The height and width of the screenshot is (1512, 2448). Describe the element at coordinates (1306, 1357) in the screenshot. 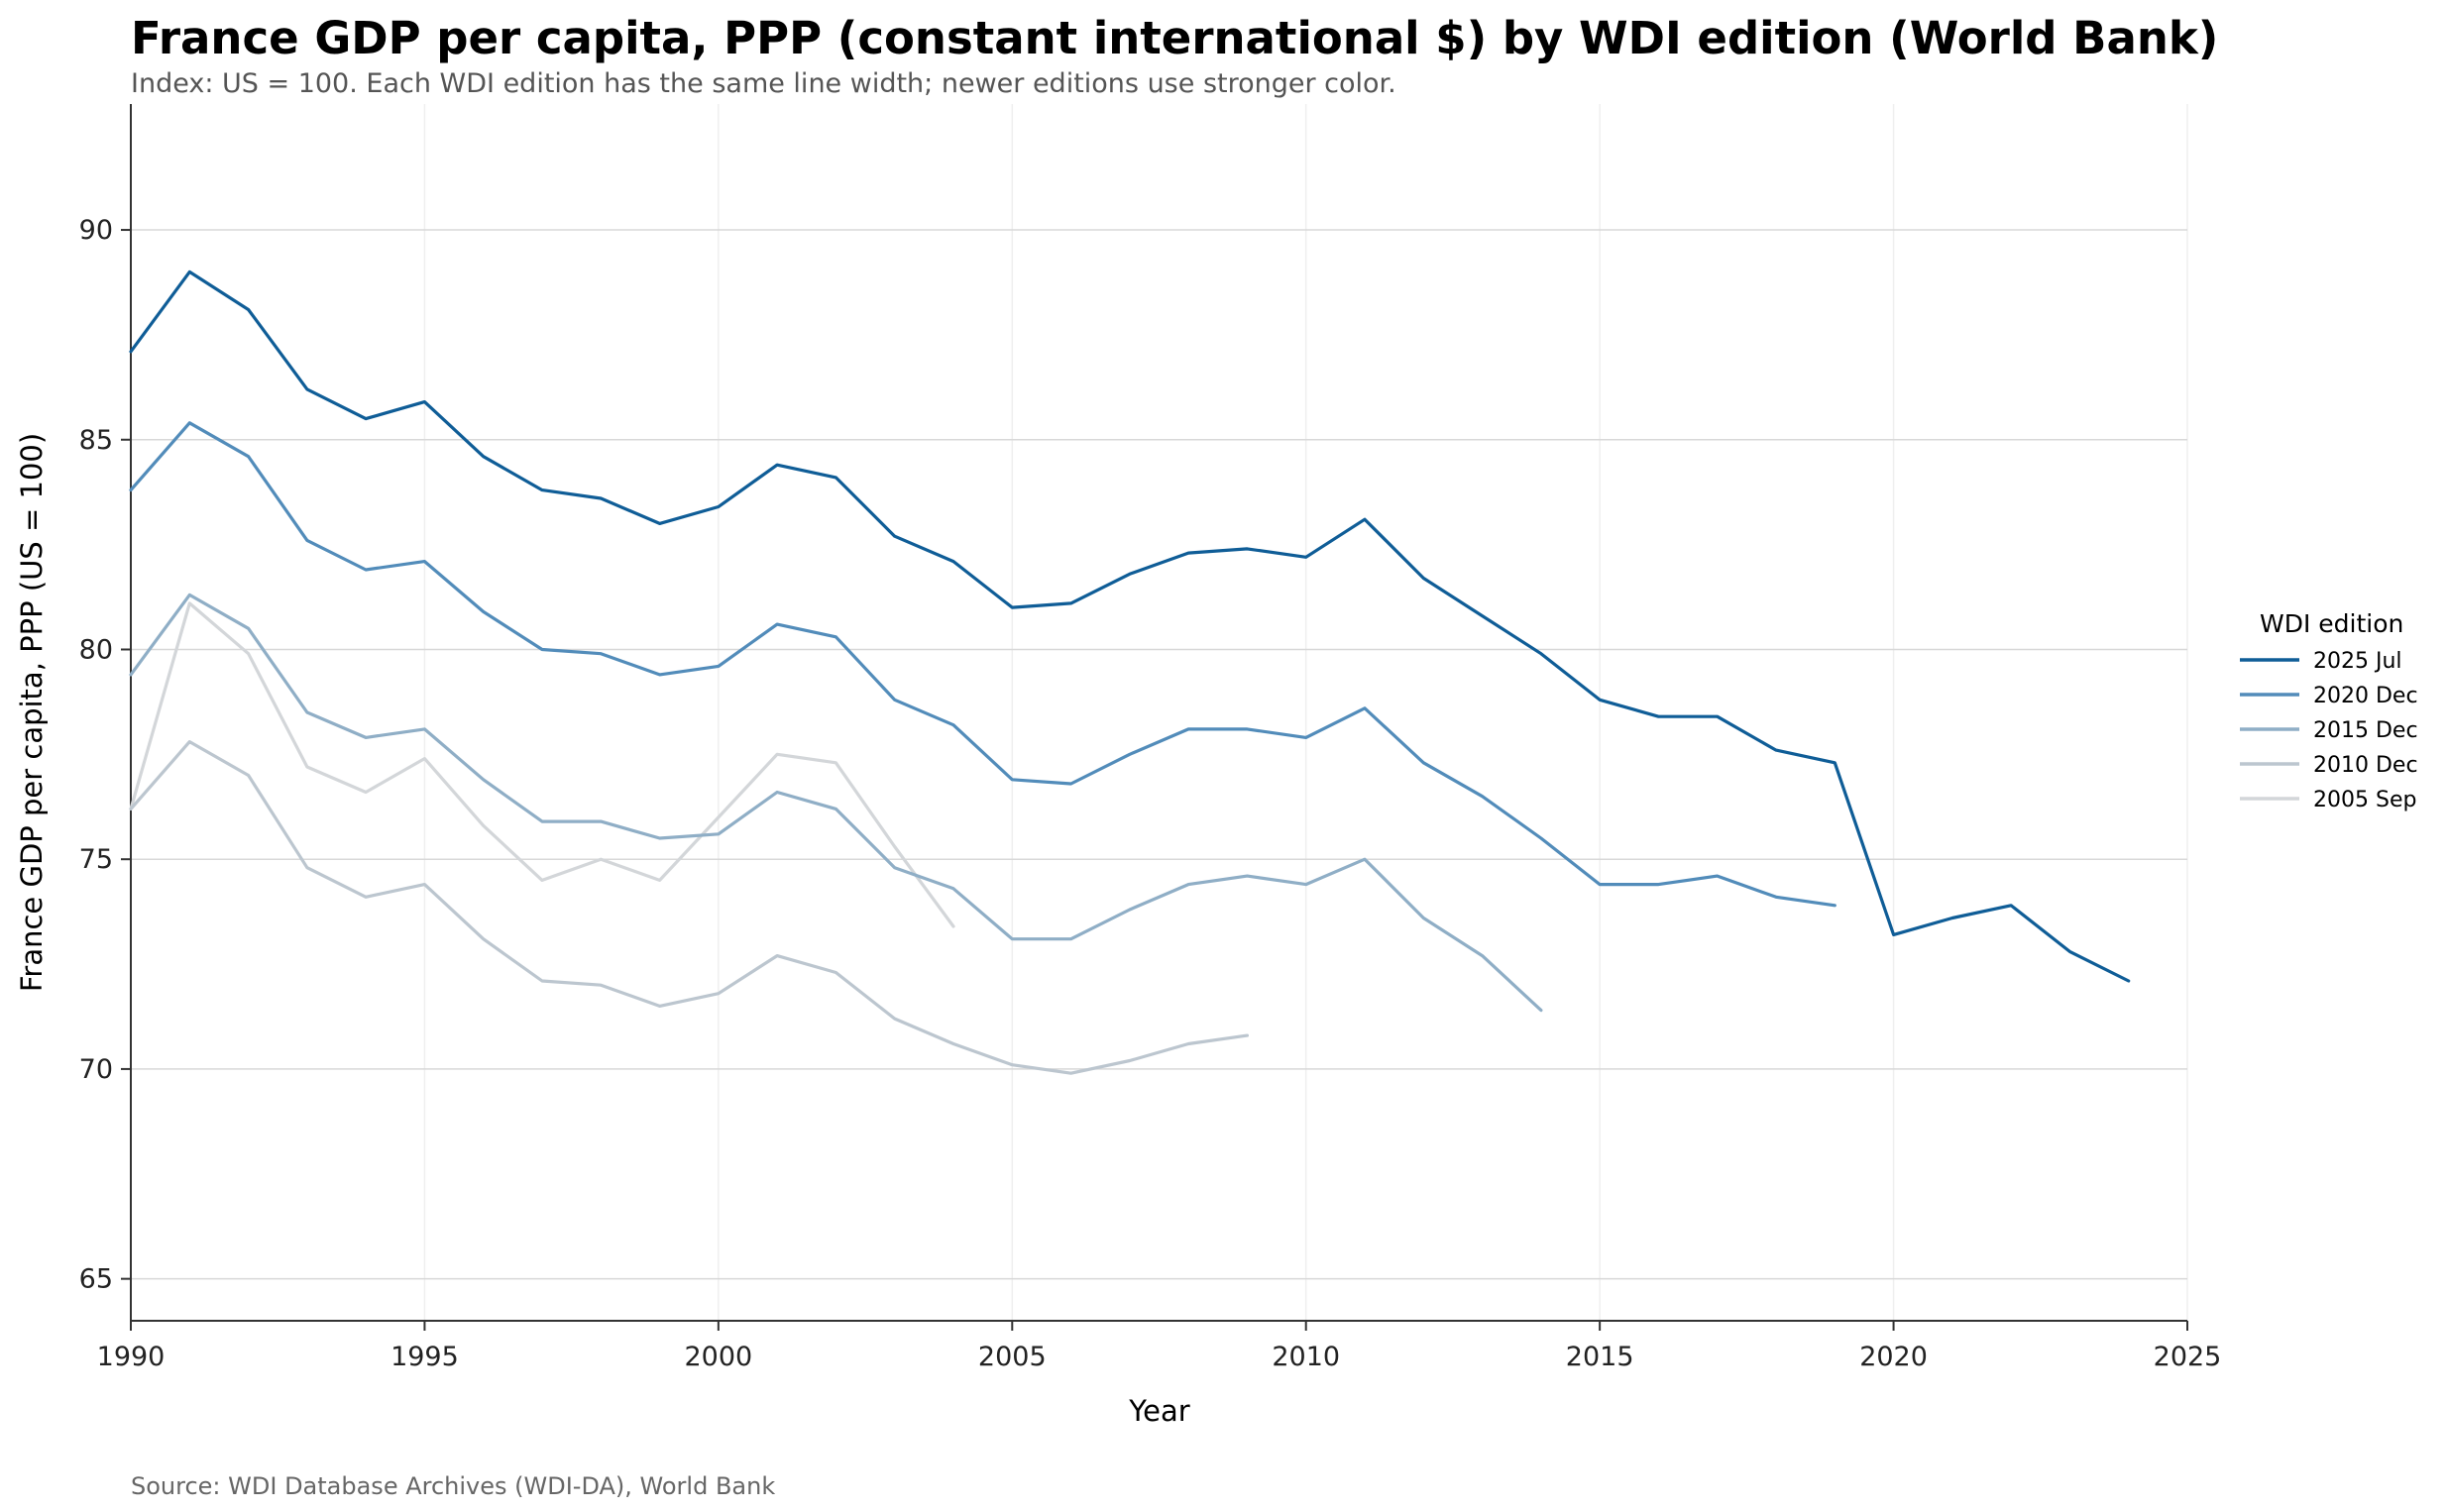

I see `x-tick-label: 2010` at that location.